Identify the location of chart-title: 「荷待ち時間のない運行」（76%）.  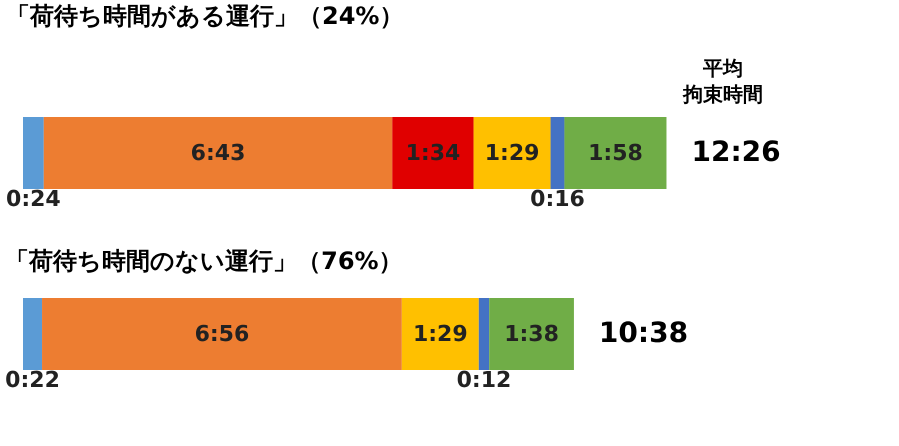
(204, 261).